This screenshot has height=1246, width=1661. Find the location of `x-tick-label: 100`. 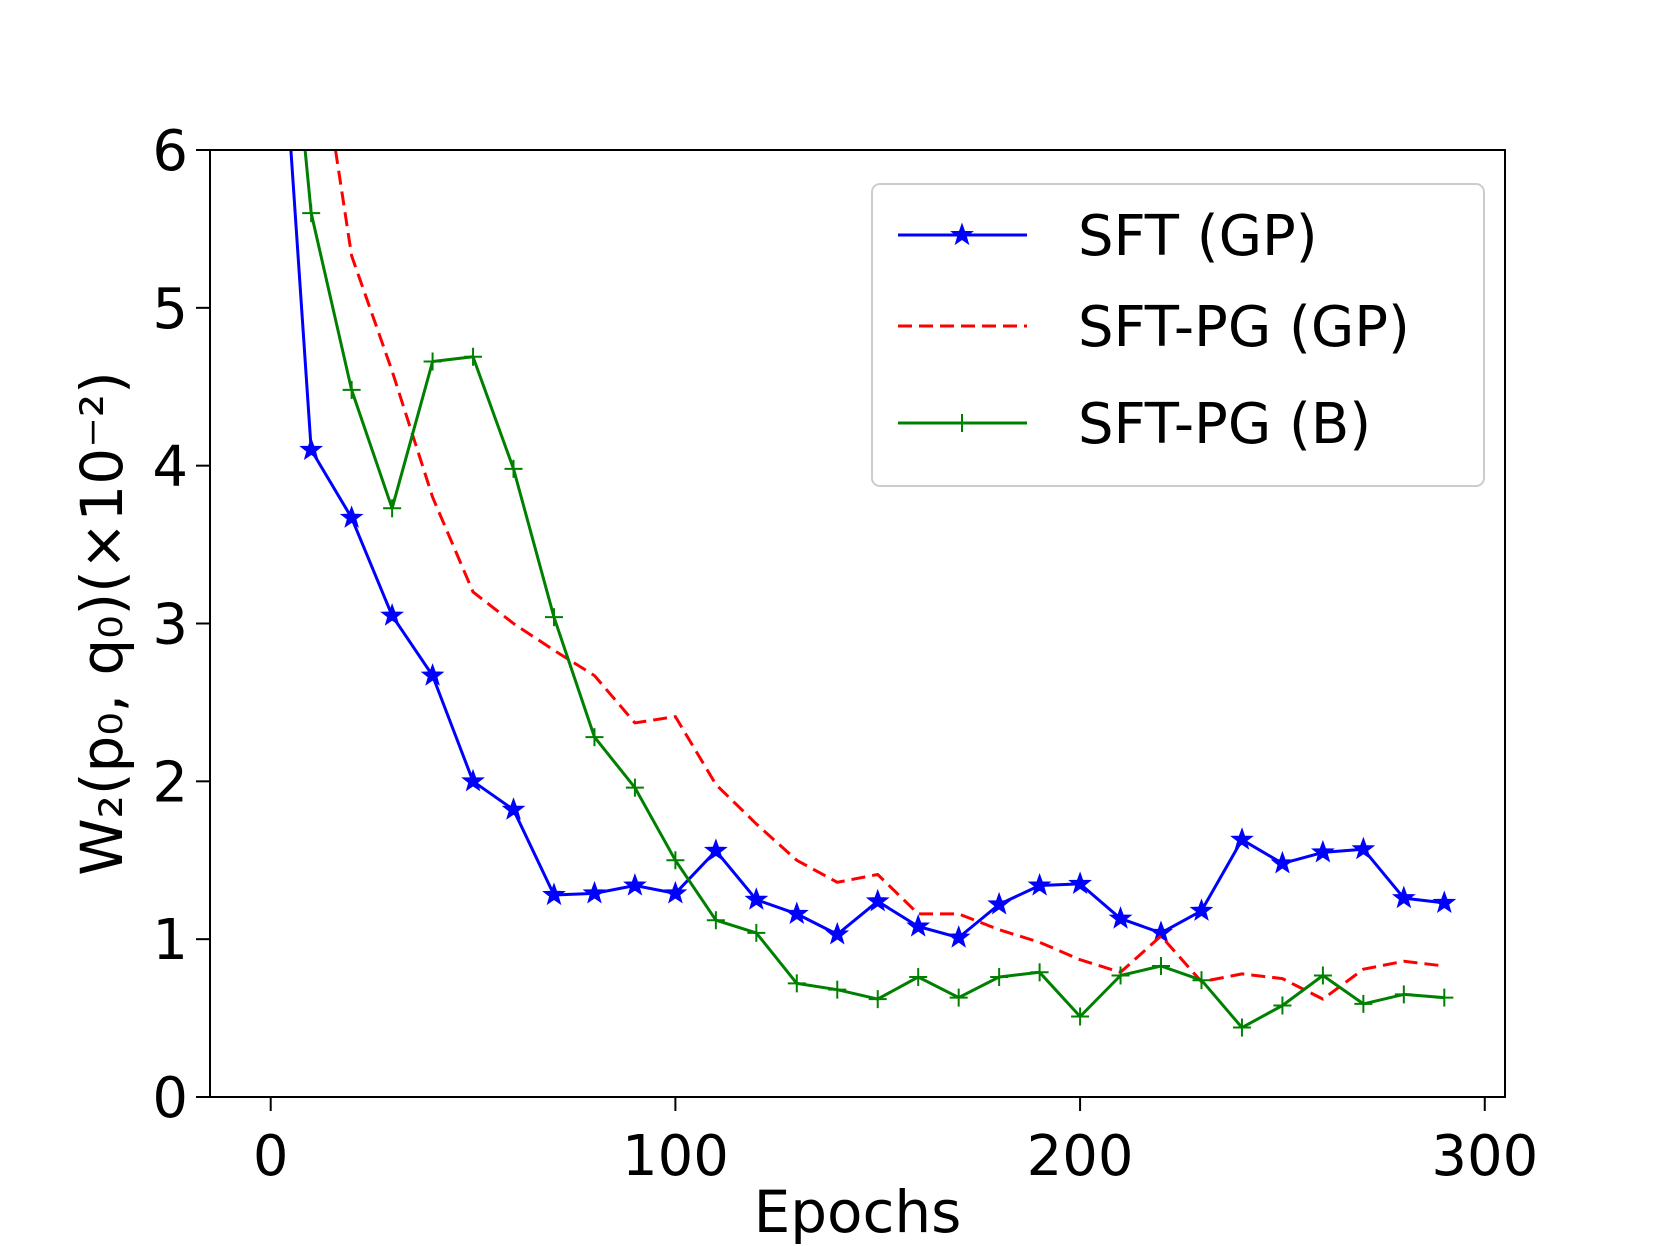

x-tick-label: 100 is located at coordinates (675, 1156).